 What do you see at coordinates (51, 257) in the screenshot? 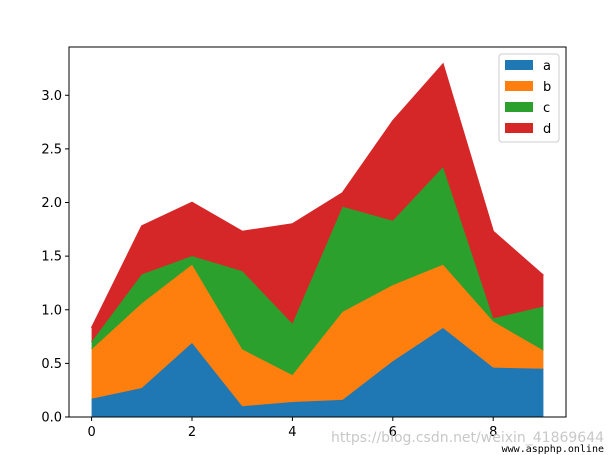
I see `y-tick-label: 1.5` at bounding box center [51, 257].